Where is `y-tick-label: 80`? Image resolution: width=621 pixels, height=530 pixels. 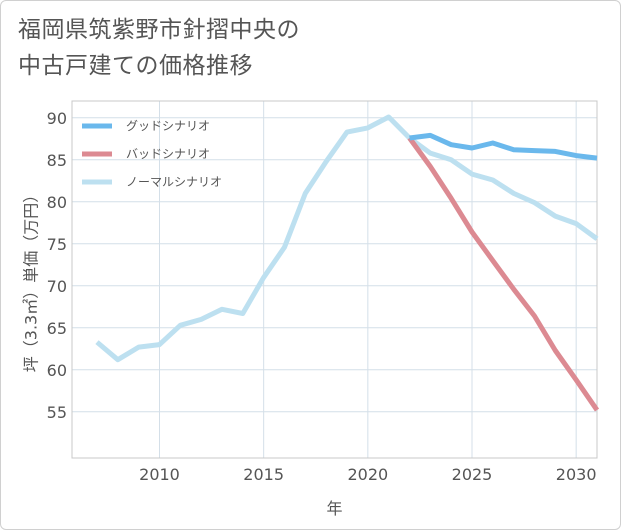
y-tick-label: 80 is located at coordinates (57, 202).